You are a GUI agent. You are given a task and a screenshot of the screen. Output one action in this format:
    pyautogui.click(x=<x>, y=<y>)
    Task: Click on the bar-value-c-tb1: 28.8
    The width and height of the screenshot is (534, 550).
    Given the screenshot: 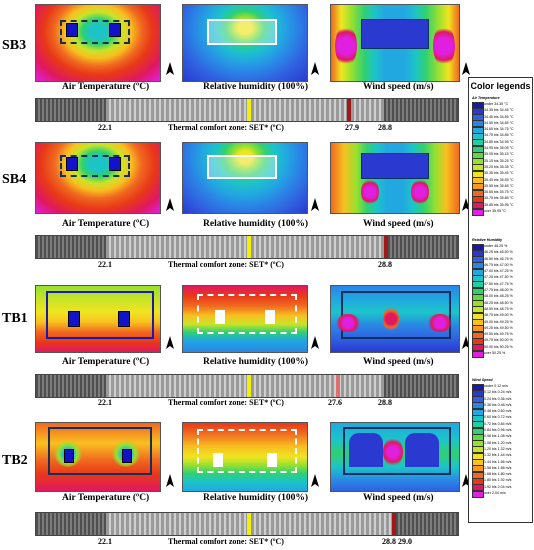 What is the action you would take?
    pyautogui.click(x=385, y=402)
    